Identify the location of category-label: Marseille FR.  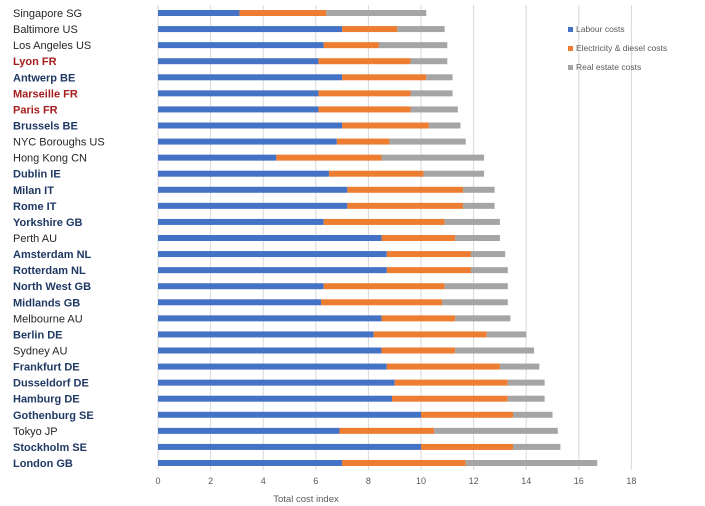
(45, 94).